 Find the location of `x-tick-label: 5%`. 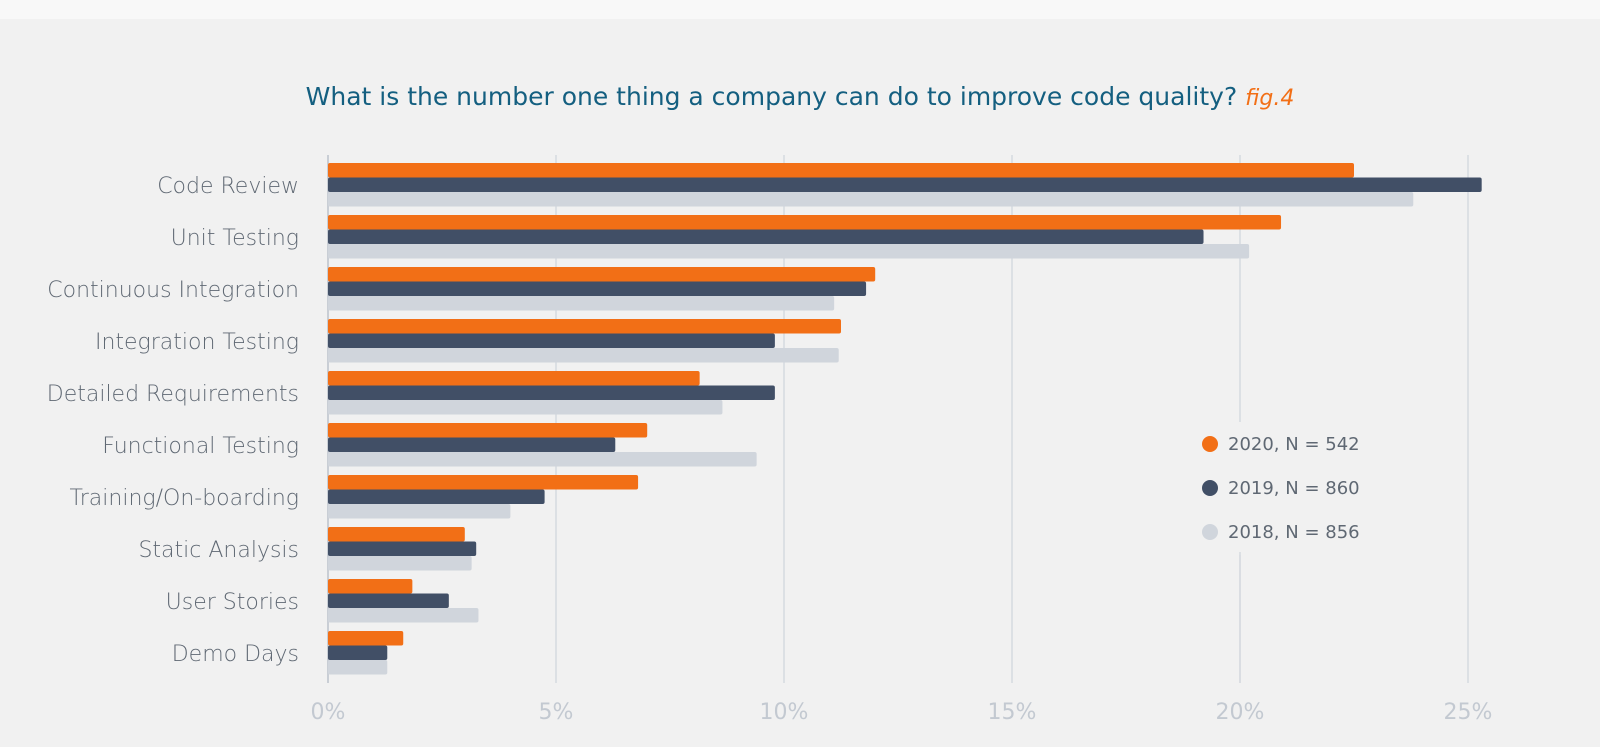

x-tick-label: 5% is located at coordinates (556, 712).